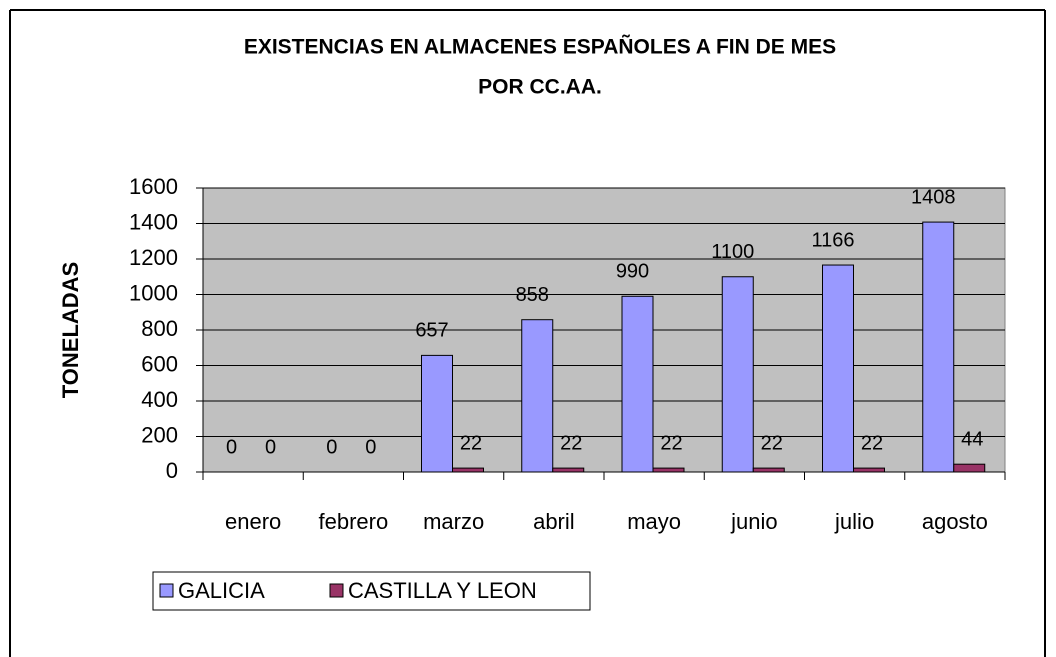 This screenshot has height=657, width=1056. What do you see at coordinates (732, 252) in the screenshot?
I see `data-label: 1100` at bounding box center [732, 252].